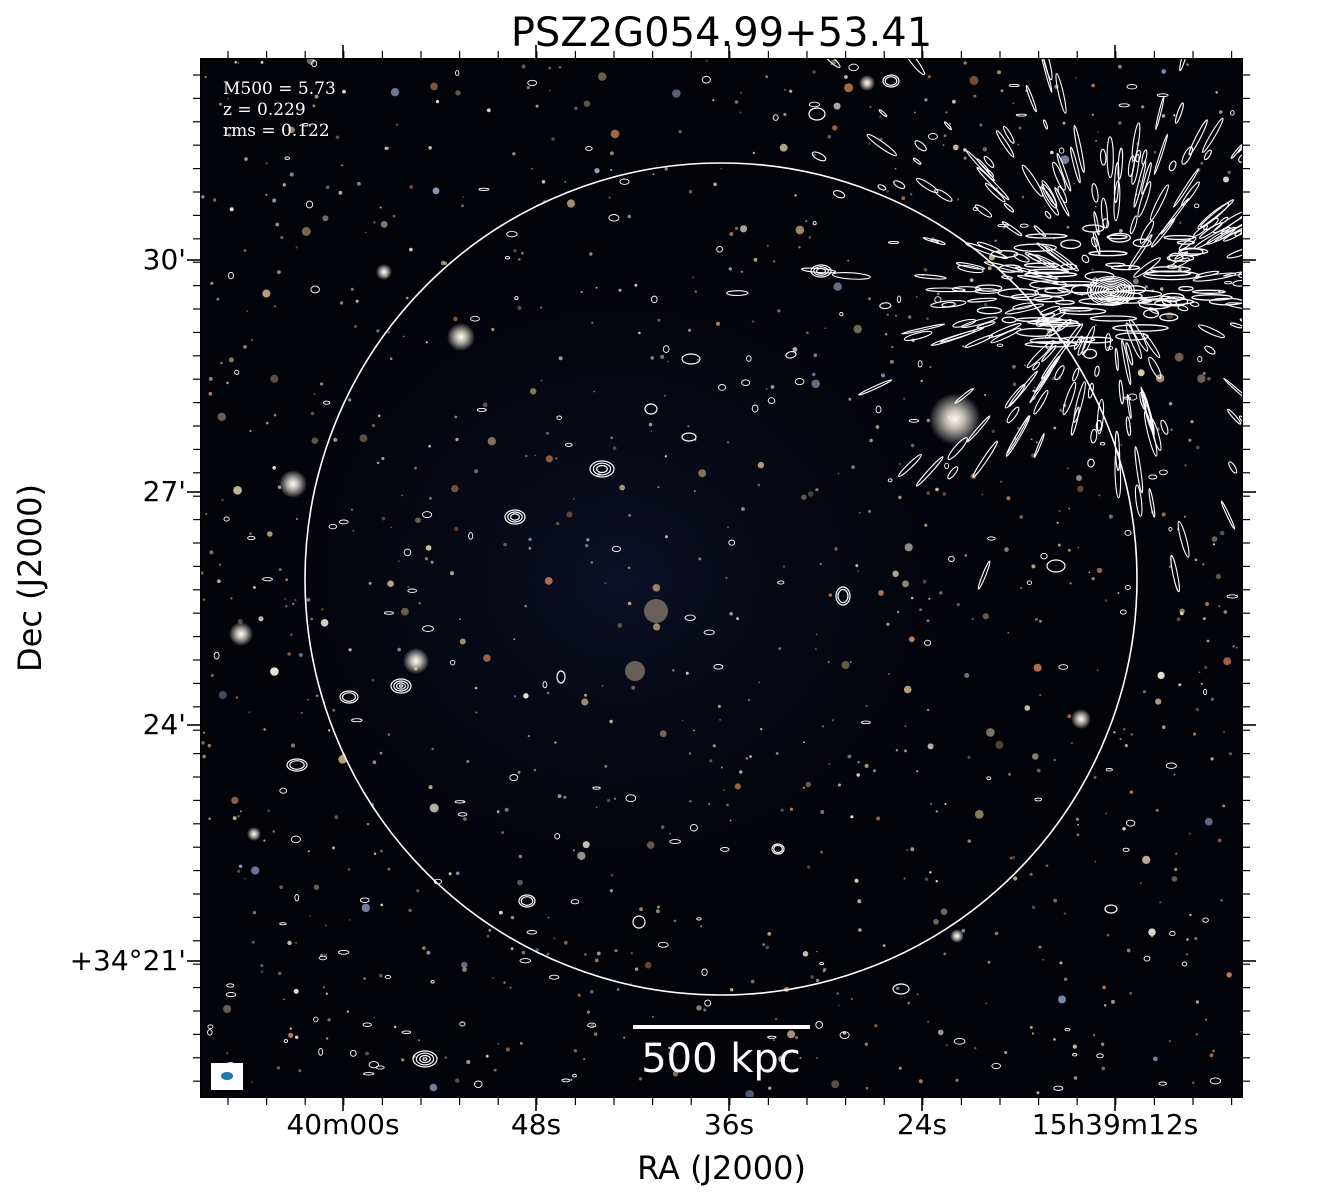 The width and height of the screenshot is (1321, 1200). I want to click on beam-inset, so click(227, 1076).